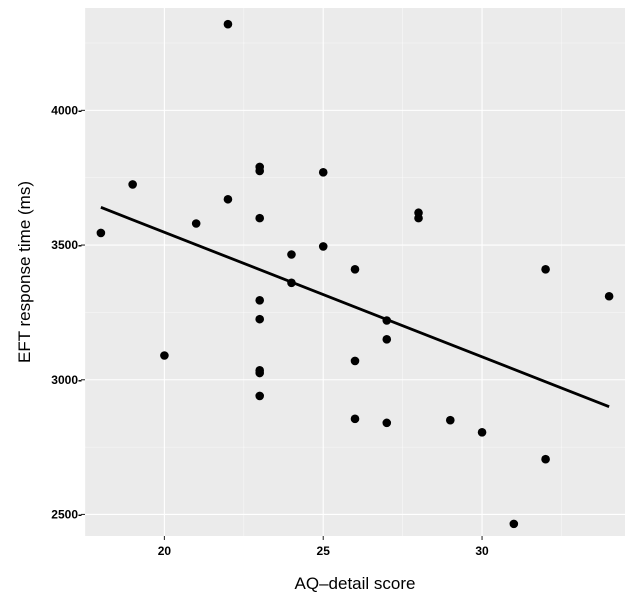 The image size is (633, 597). What do you see at coordinates (24, 272) in the screenshot?
I see `y-axis-title: EFT response time (ms)` at bounding box center [24, 272].